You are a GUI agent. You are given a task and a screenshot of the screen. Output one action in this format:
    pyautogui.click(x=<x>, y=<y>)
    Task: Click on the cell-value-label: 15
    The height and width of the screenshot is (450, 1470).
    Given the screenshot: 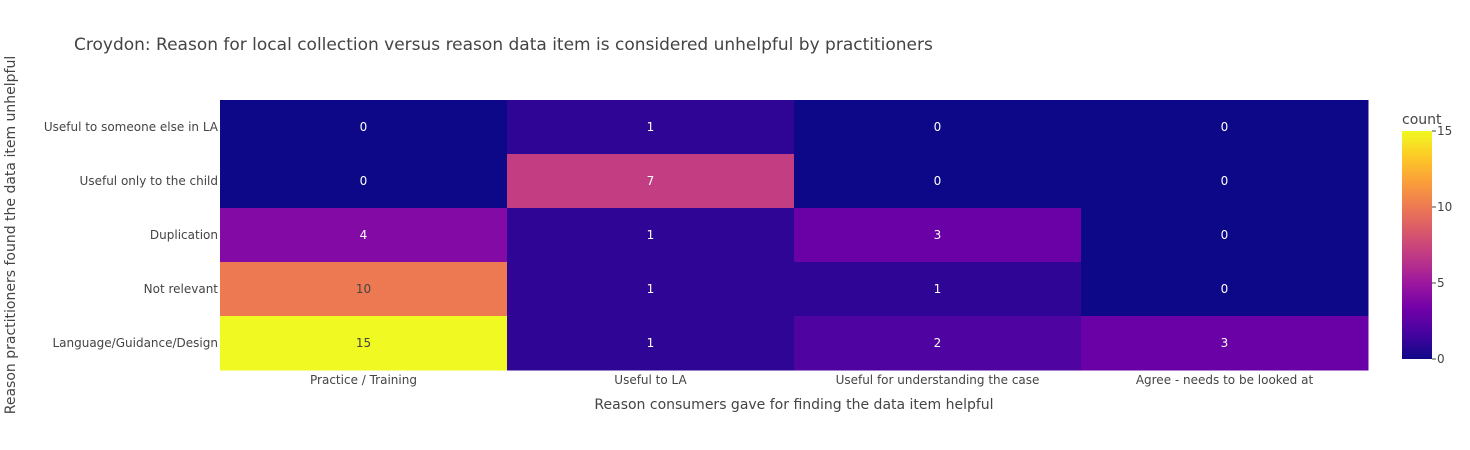 What is the action you would take?
    pyautogui.click(x=363, y=343)
    